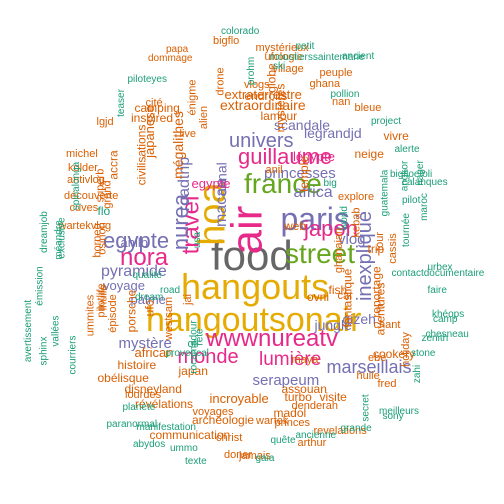 The image size is (504, 504). I want to click on cloud-word: palme, so click(148, 299).